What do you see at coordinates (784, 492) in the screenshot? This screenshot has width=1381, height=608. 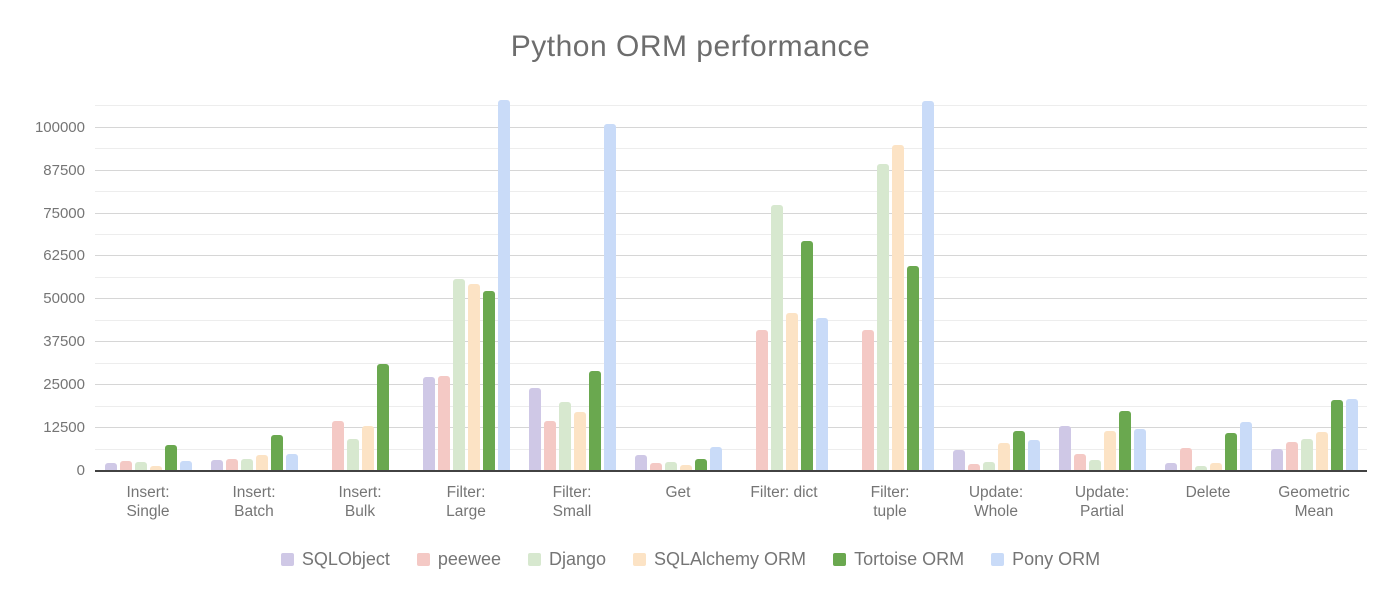 I see `x-category-label: Filter: dict` at bounding box center [784, 492].